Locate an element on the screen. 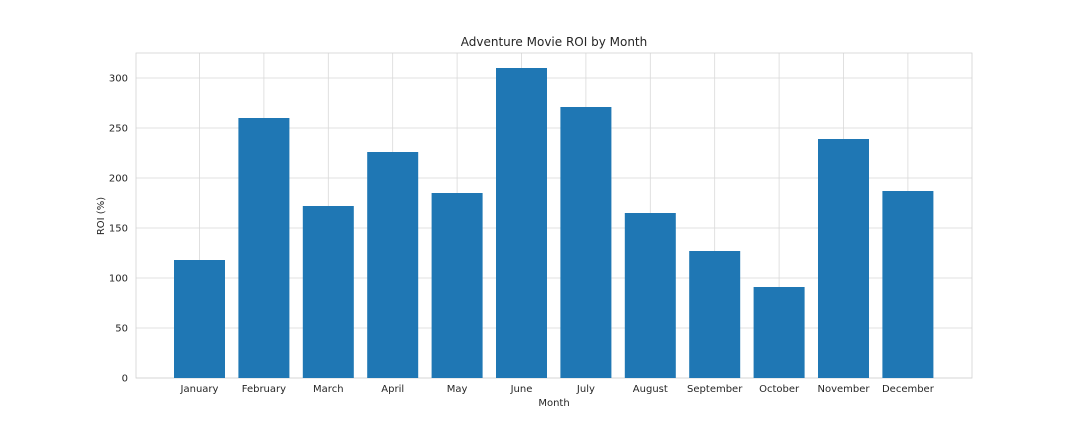  bar-february is located at coordinates (264, 248).